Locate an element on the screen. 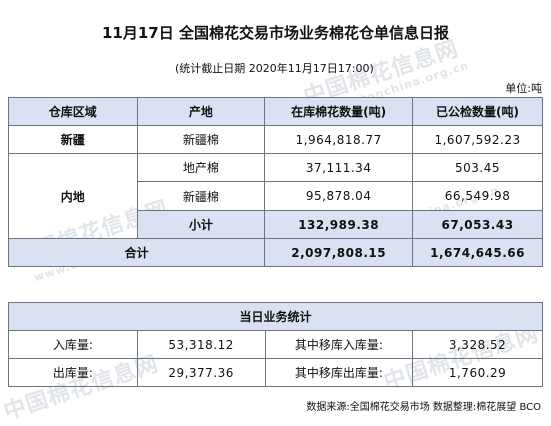 This screenshot has width=551, height=426. report-subtitle: (统计截止日期 2020年11月17日17:00) is located at coordinates (274, 68).